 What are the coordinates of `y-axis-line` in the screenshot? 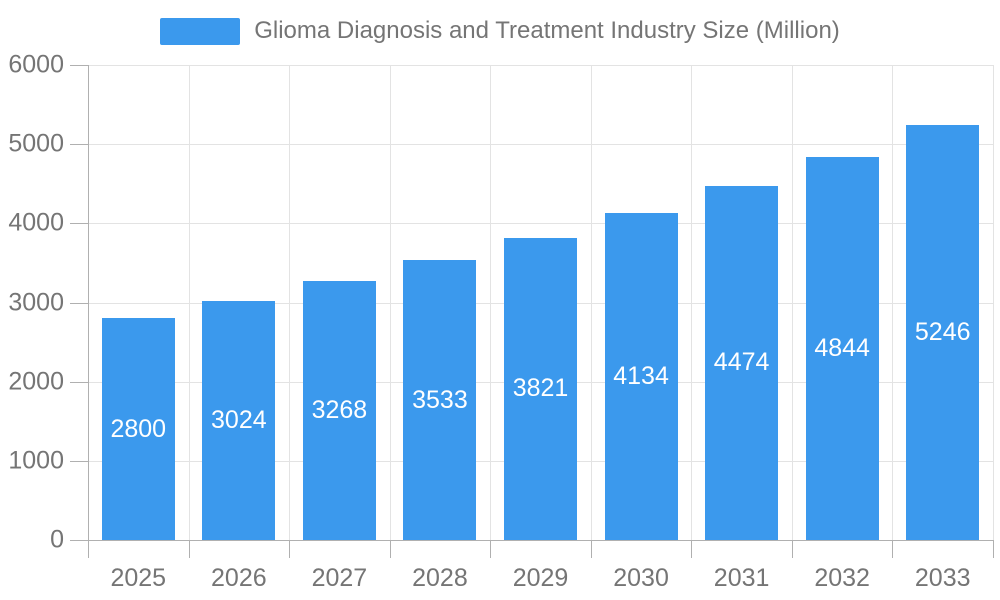 It's located at (88, 303).